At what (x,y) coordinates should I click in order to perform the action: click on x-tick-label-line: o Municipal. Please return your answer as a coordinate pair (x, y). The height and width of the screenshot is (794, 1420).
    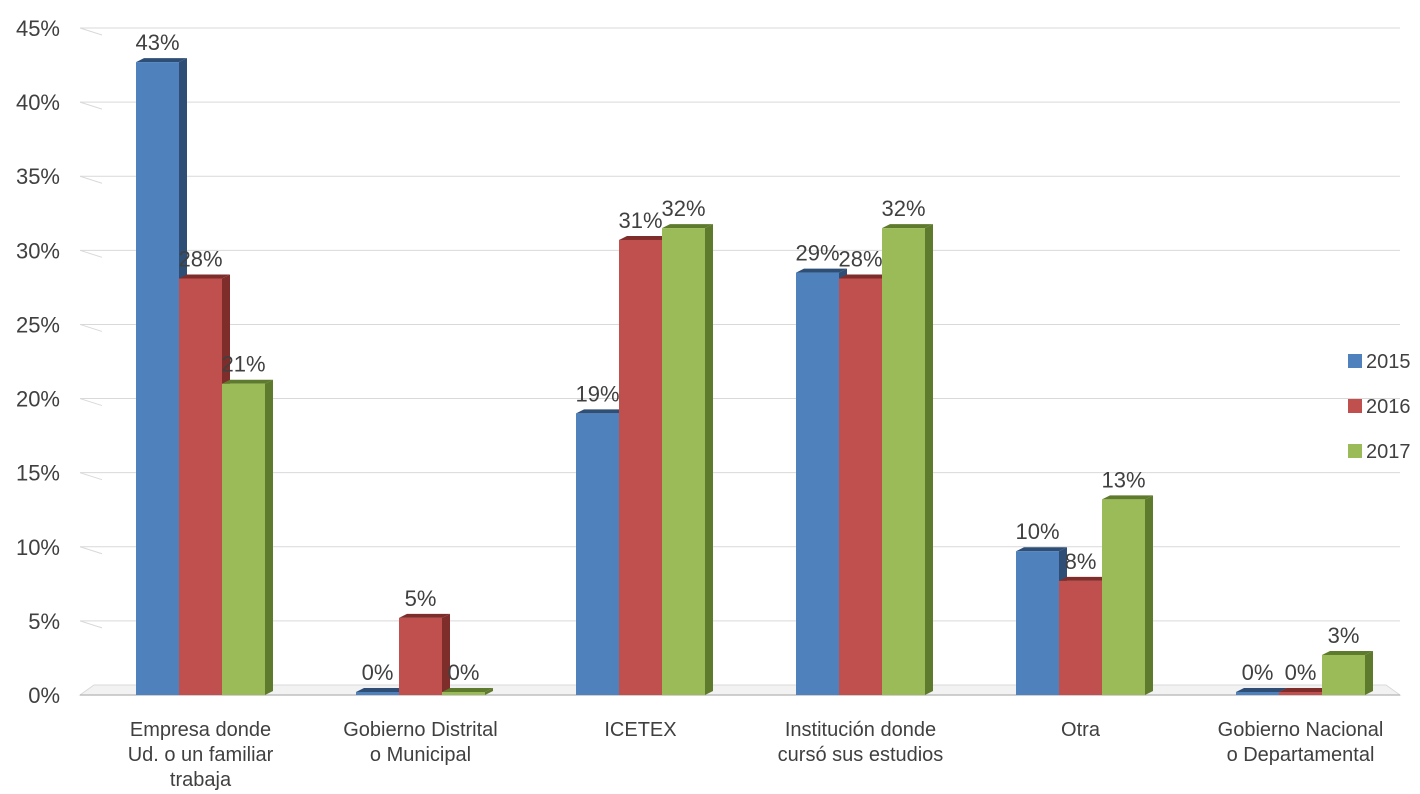
    Looking at the image, I should click on (420, 755).